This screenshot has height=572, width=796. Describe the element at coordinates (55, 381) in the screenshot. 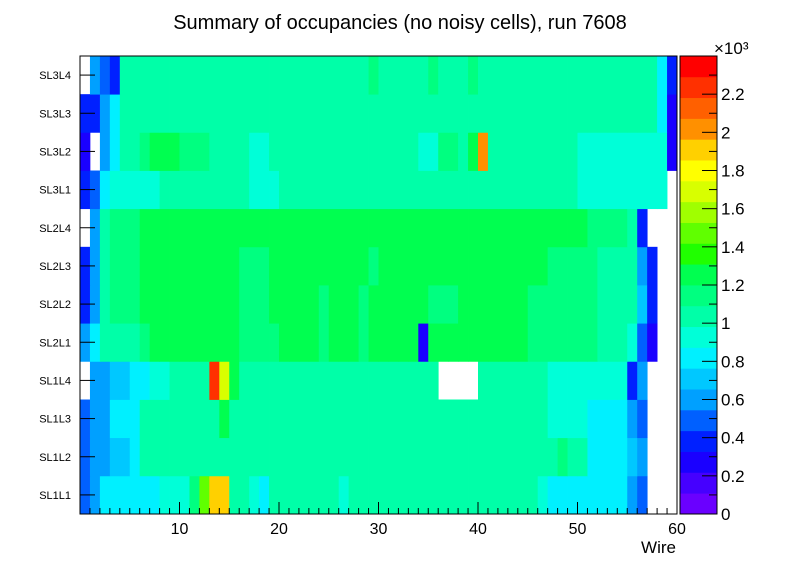

I see `y-tick-label: SL1L4` at that location.